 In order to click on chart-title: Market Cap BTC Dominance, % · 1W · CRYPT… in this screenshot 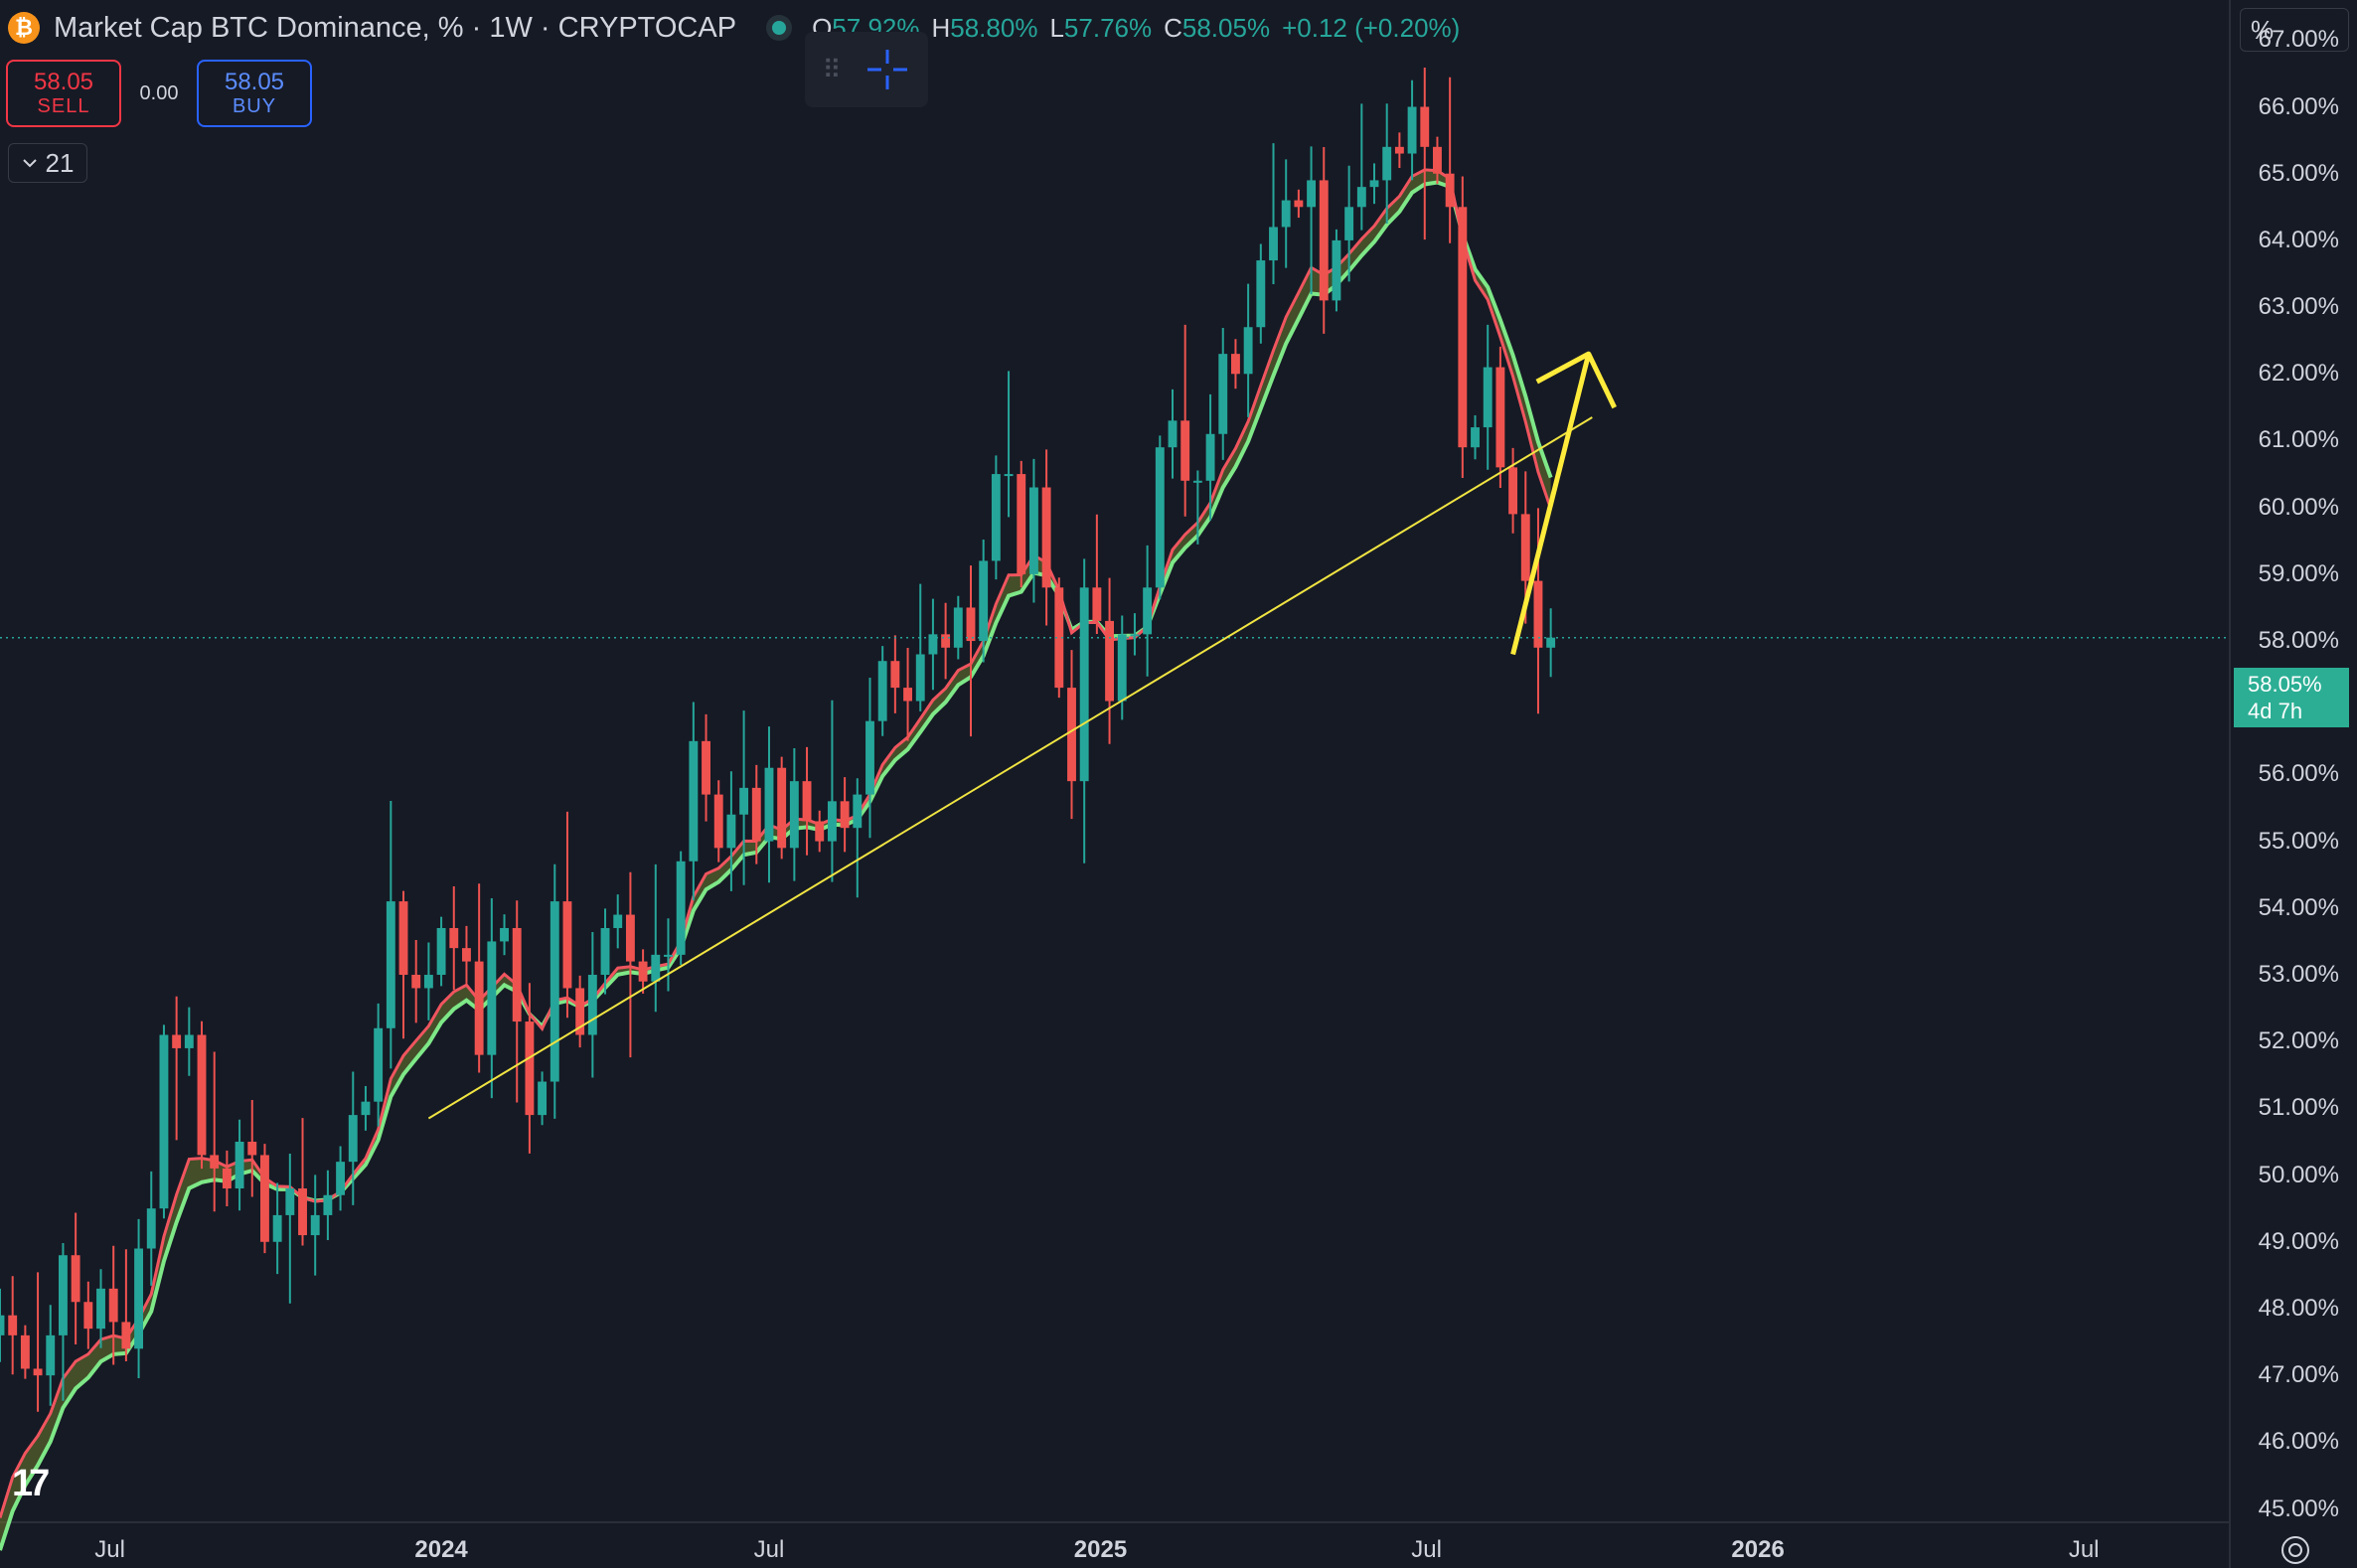, I will do `click(396, 28)`.